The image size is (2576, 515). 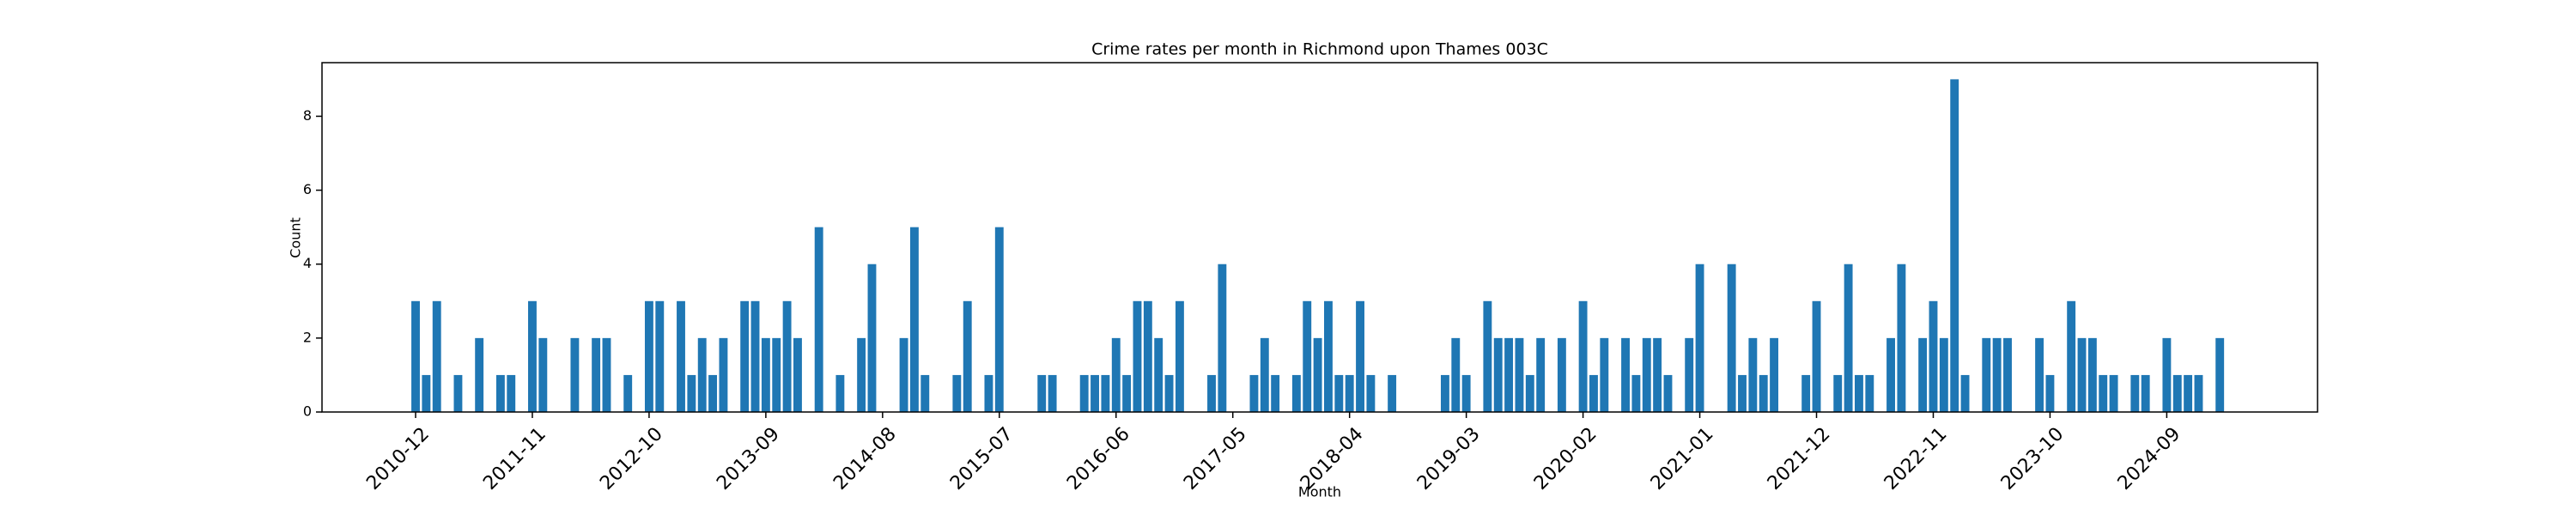 I want to click on y-tick-label: 8, so click(x=307, y=115).